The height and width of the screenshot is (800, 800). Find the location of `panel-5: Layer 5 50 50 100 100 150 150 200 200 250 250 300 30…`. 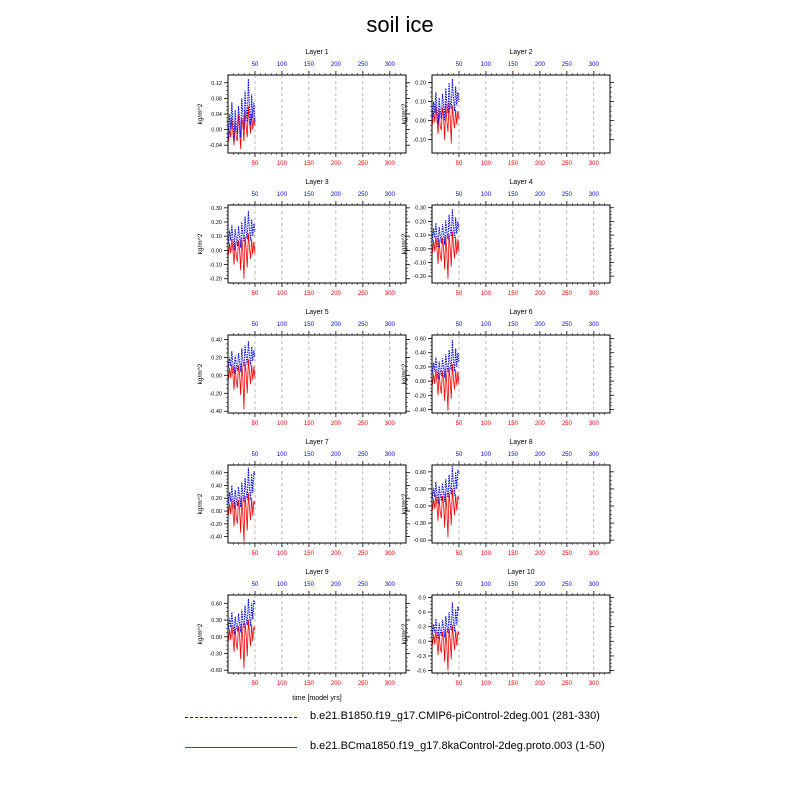

panel-5: Layer 5 50 50 100 100 150 150 200 200 250 250 300 30… is located at coordinates (303, 368).